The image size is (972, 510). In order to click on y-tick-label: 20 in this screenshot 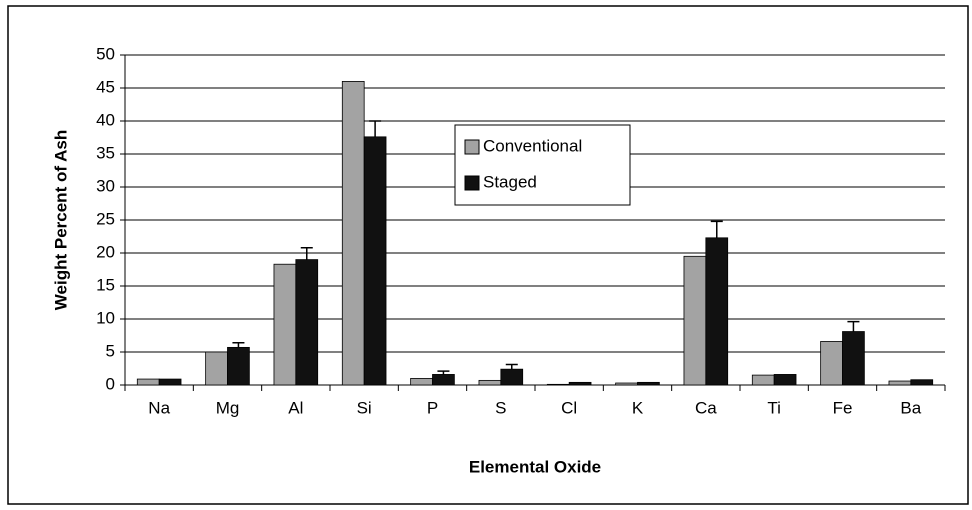, I will do `click(105, 251)`.